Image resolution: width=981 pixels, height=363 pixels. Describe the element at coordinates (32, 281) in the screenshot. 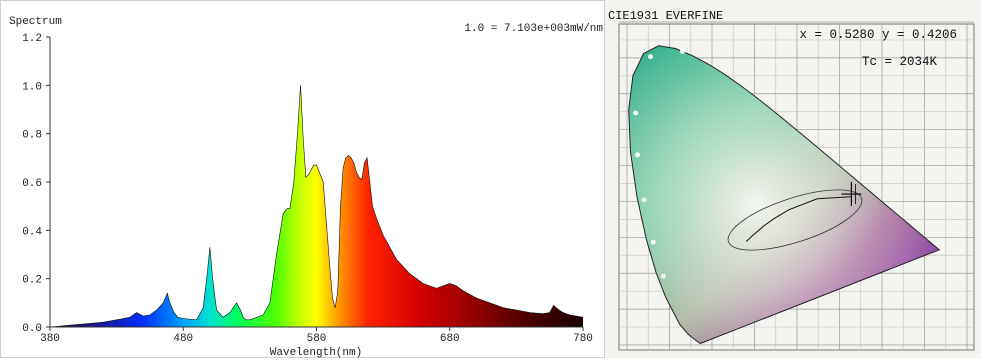

I see `y-tick-label: 0.2` at that location.